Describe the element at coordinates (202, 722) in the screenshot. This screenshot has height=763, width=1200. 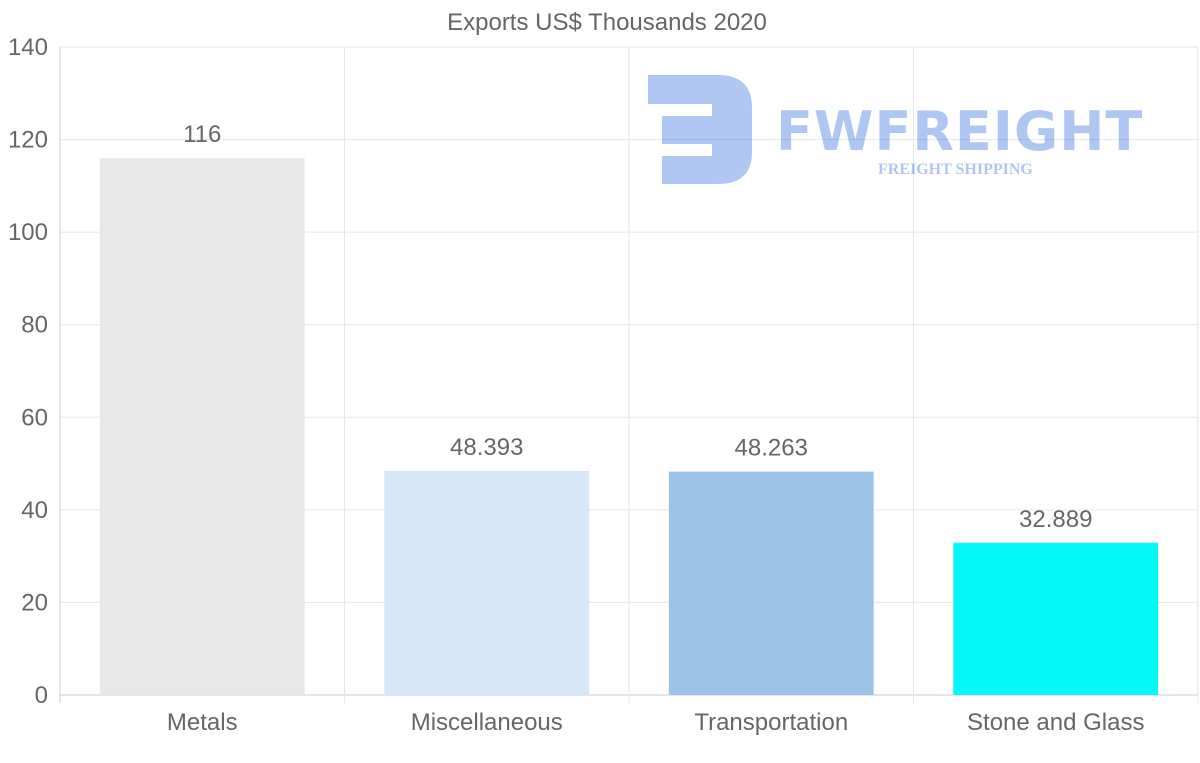
I see `x-category-label: Metals` at that location.